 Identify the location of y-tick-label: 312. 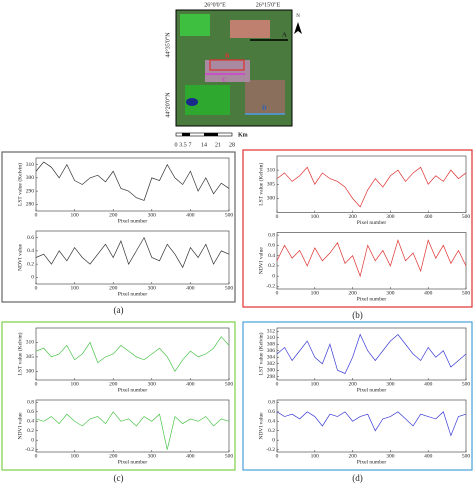
(271, 332).